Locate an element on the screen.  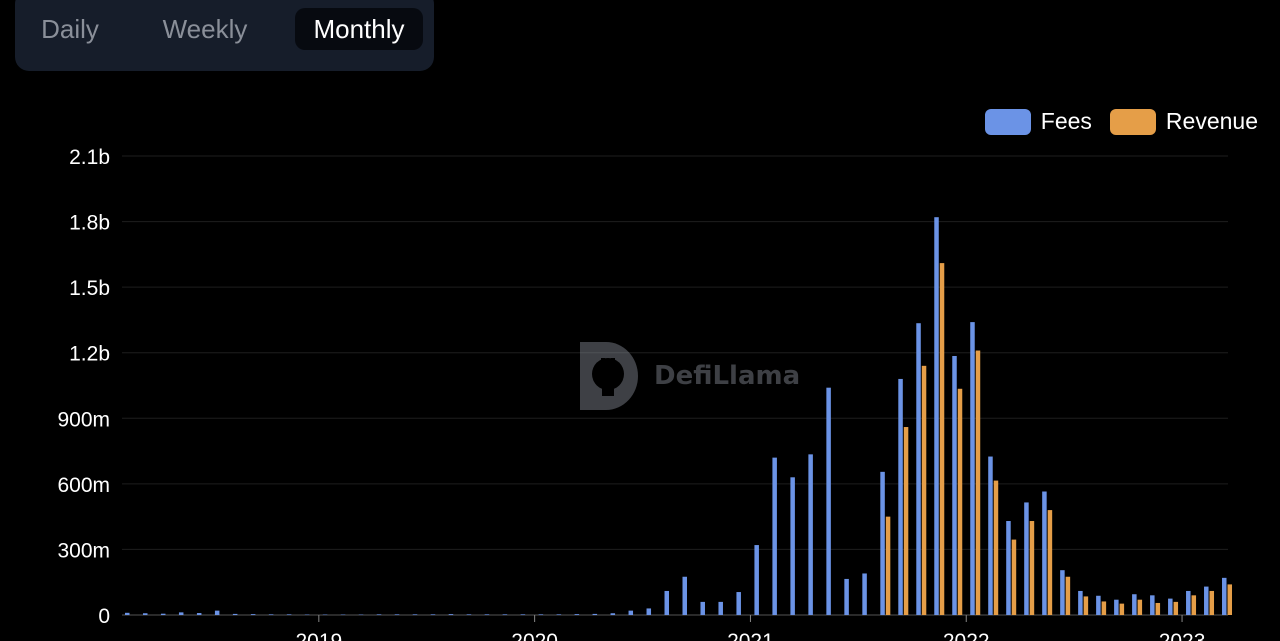
legend-item-fees: Fees is located at coordinates (1038, 121).